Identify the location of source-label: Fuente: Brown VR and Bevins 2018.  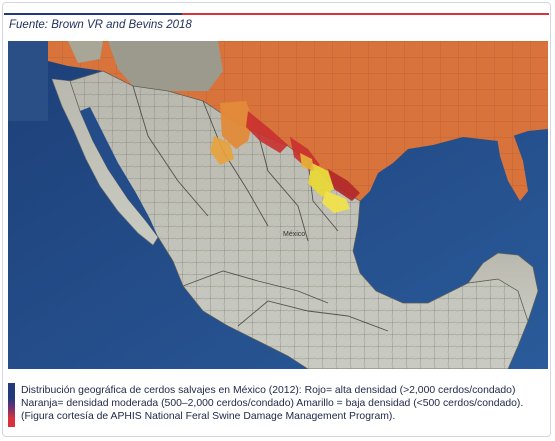
(100, 25).